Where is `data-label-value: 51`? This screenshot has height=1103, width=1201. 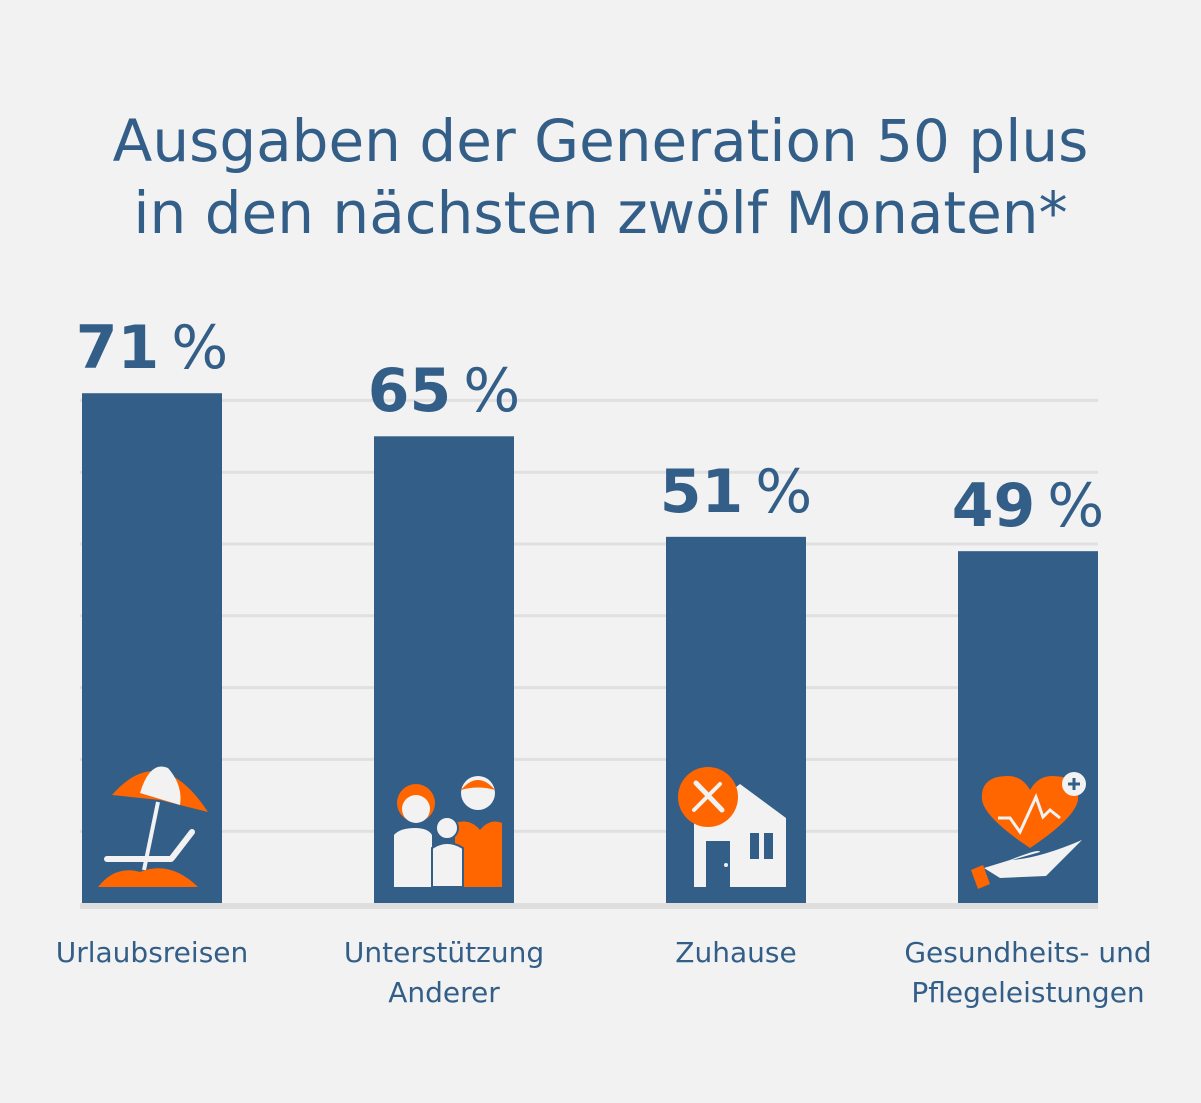 data-label-value: 51 is located at coordinates (701, 491).